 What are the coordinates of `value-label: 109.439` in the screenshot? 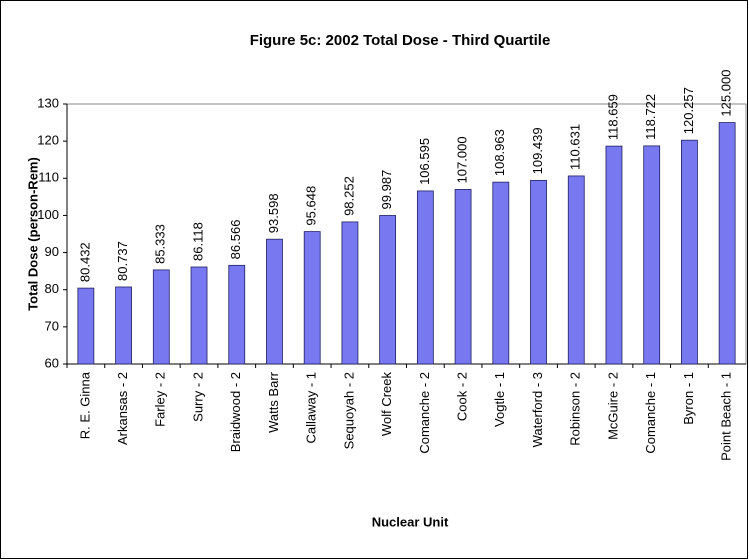 It's located at (537, 150).